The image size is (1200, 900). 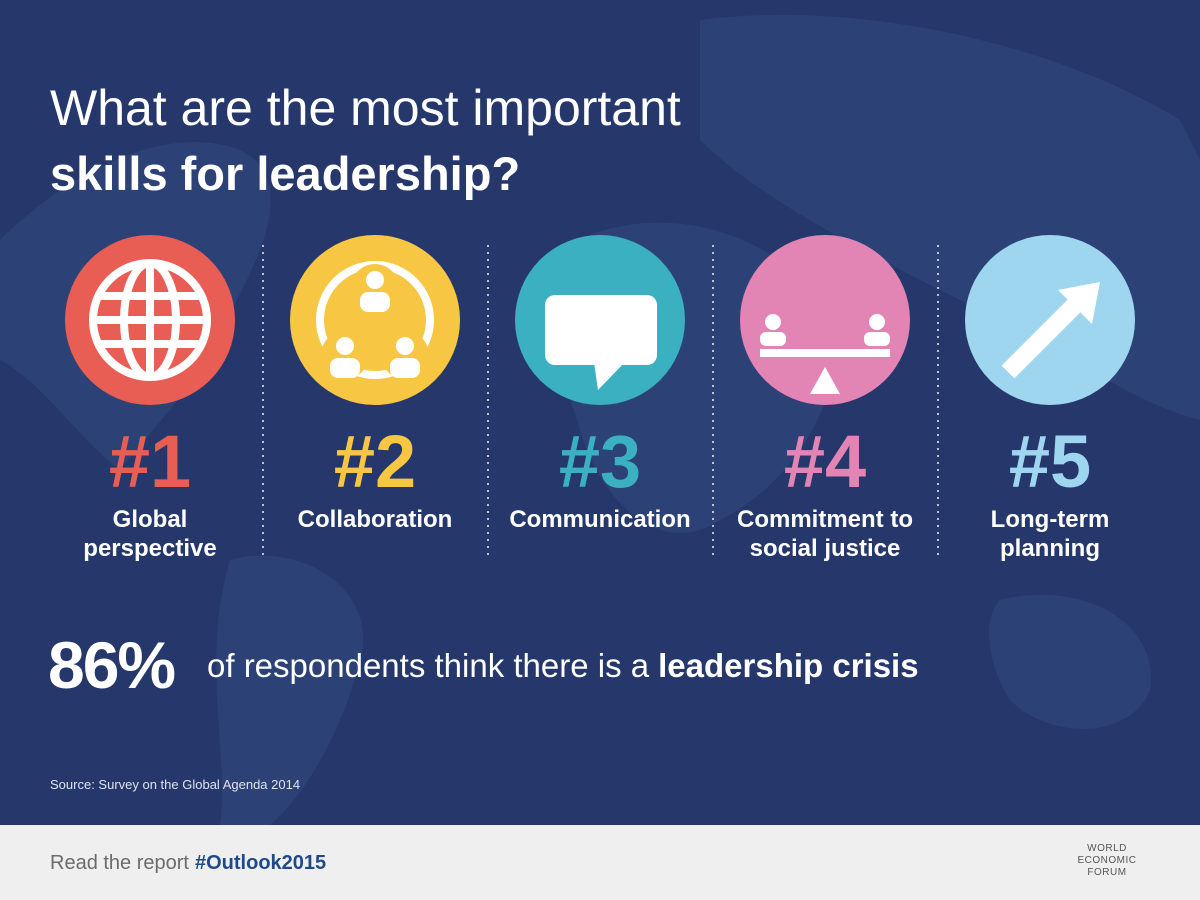 I want to click on hashtag: #Outlook2015, so click(x=260, y=863).